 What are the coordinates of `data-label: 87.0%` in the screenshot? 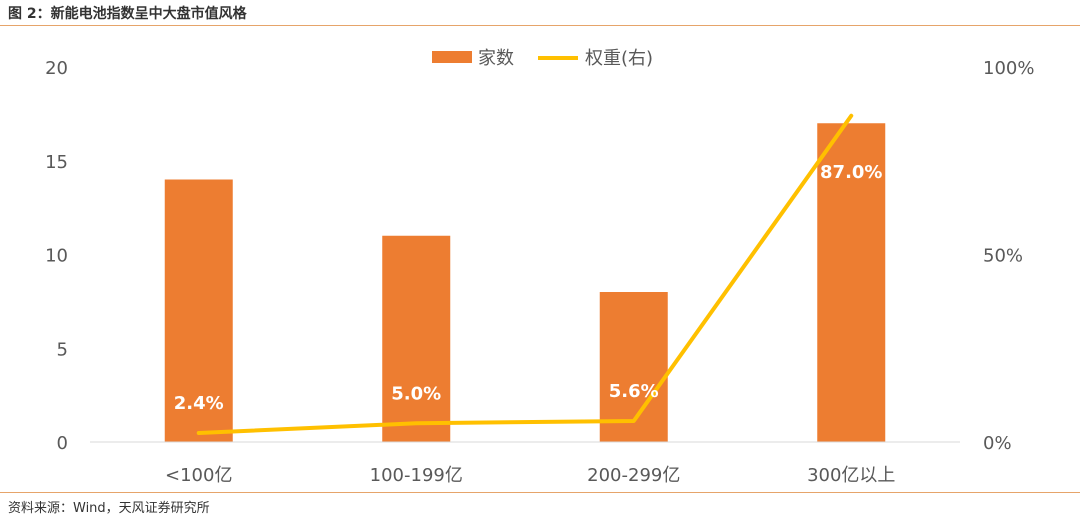 It's located at (851, 172).